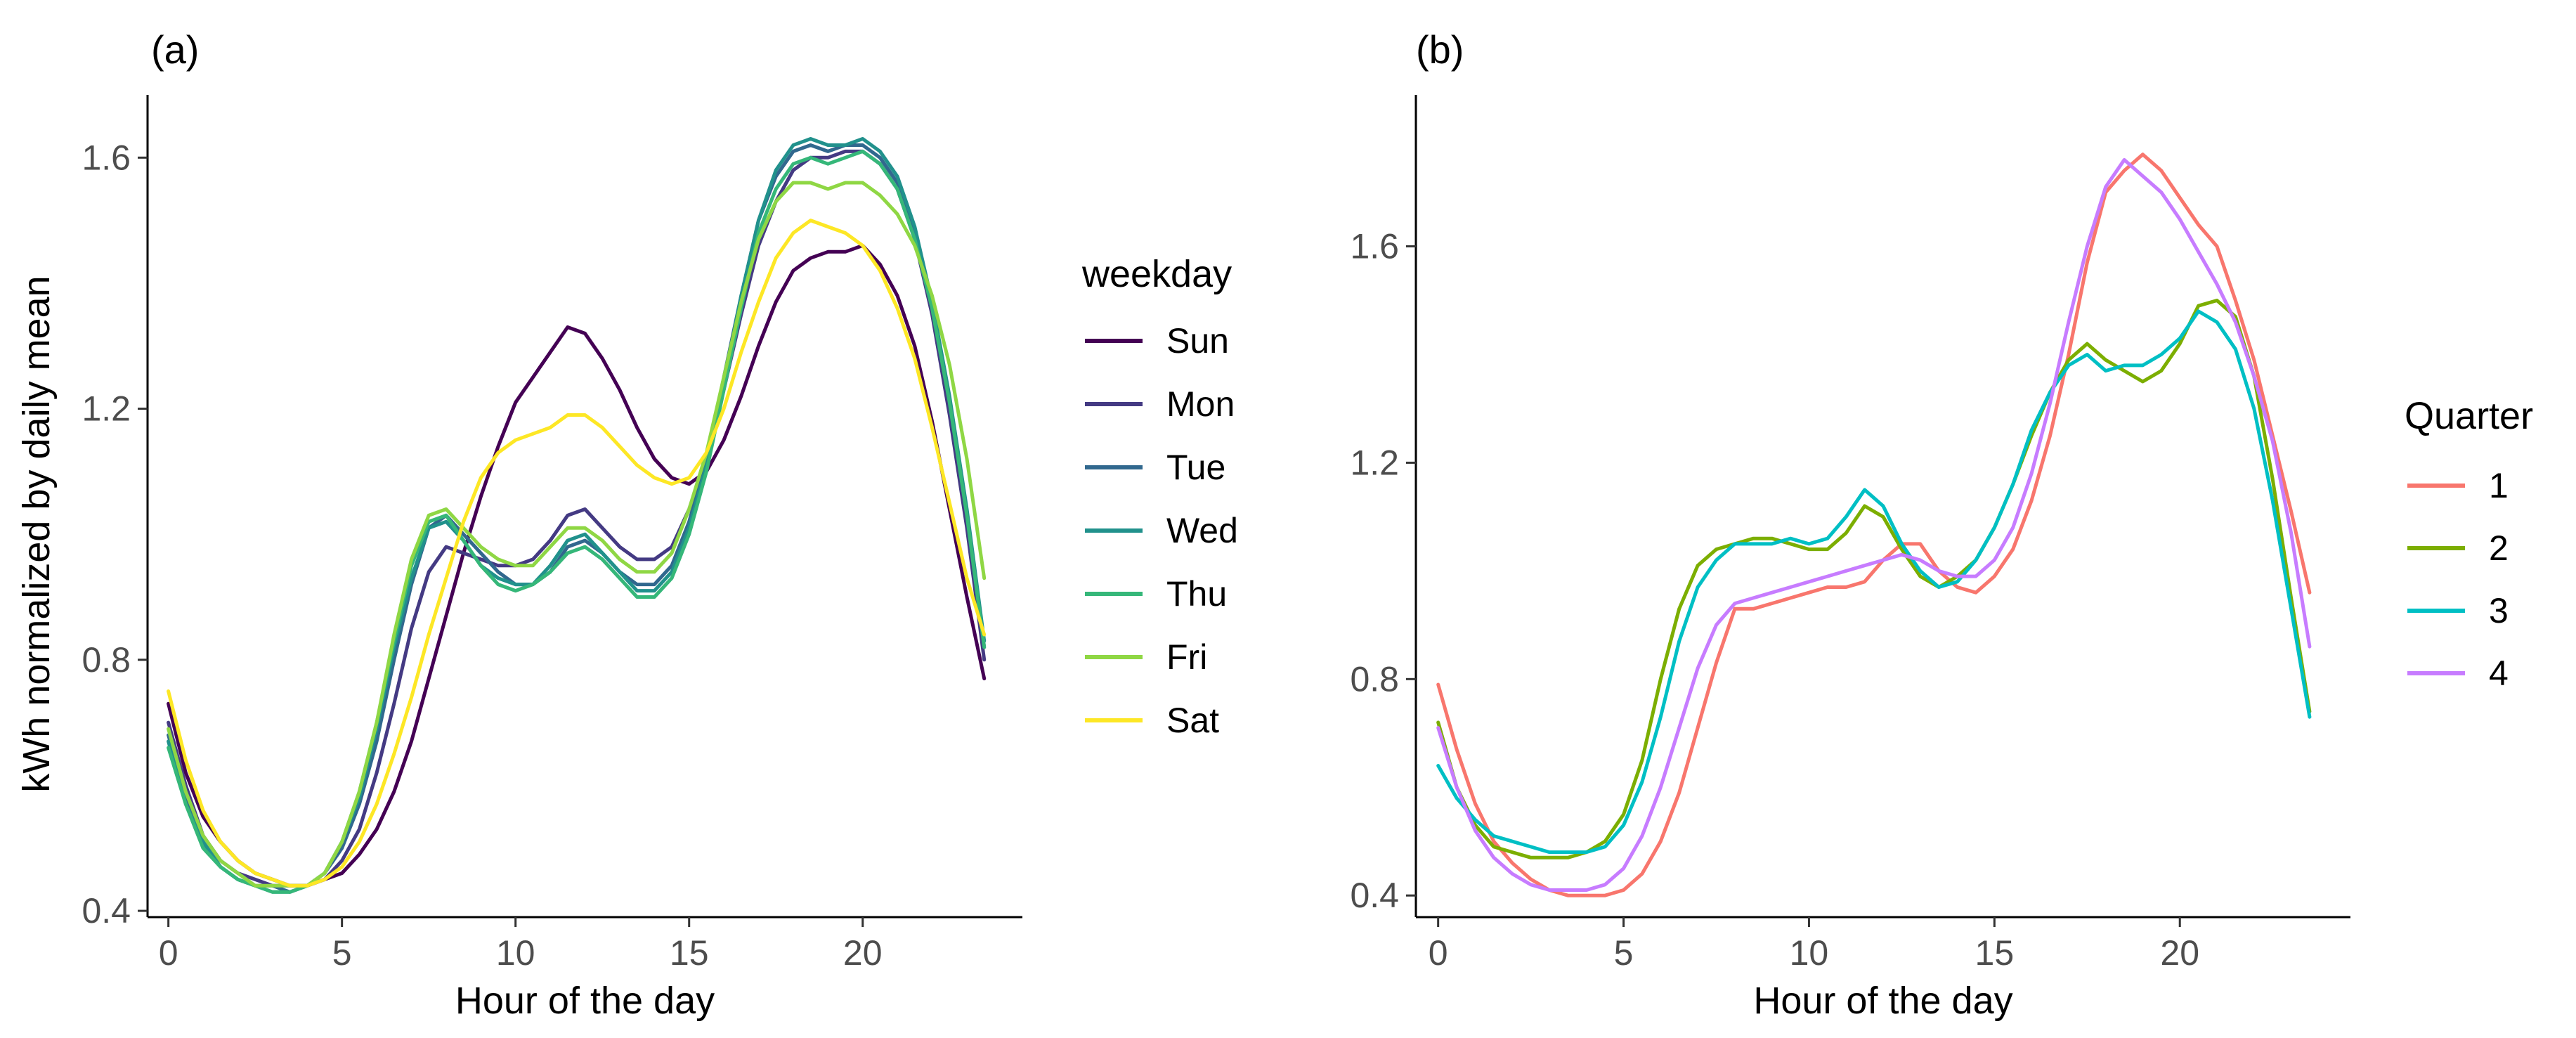 This screenshot has width=2576, height=1038. I want to click on legend-label-4: 4, so click(2499, 673).